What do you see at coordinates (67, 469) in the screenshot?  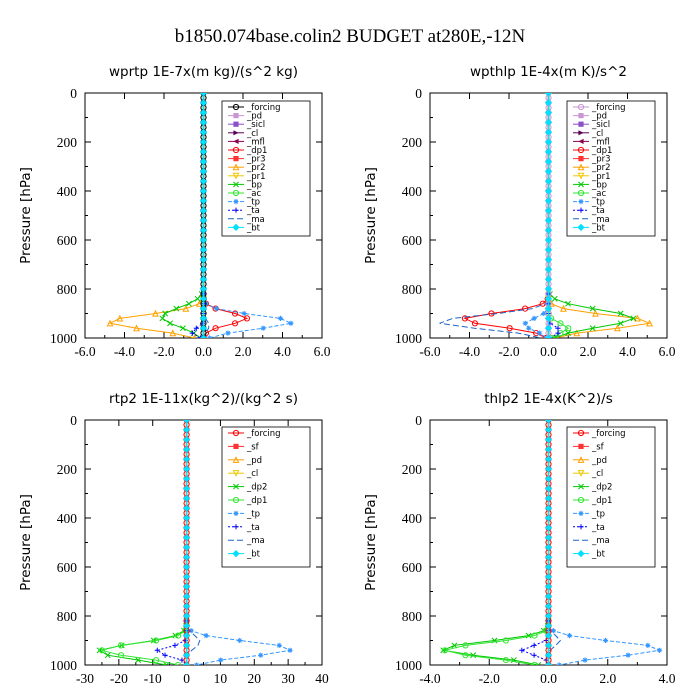 I see `y-tick-label: 200` at bounding box center [67, 469].